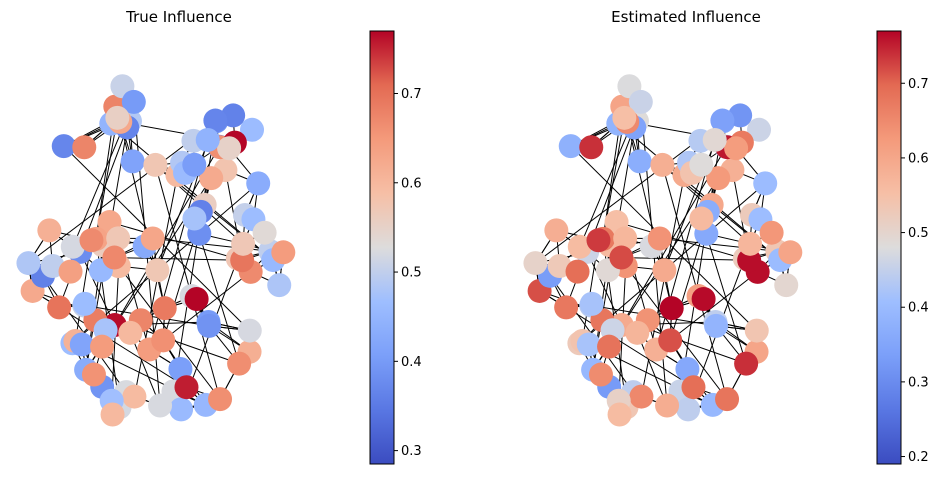  Describe the element at coordinates (918, 382) in the screenshot. I see `colorbar-tick-label: 0.3` at that location.